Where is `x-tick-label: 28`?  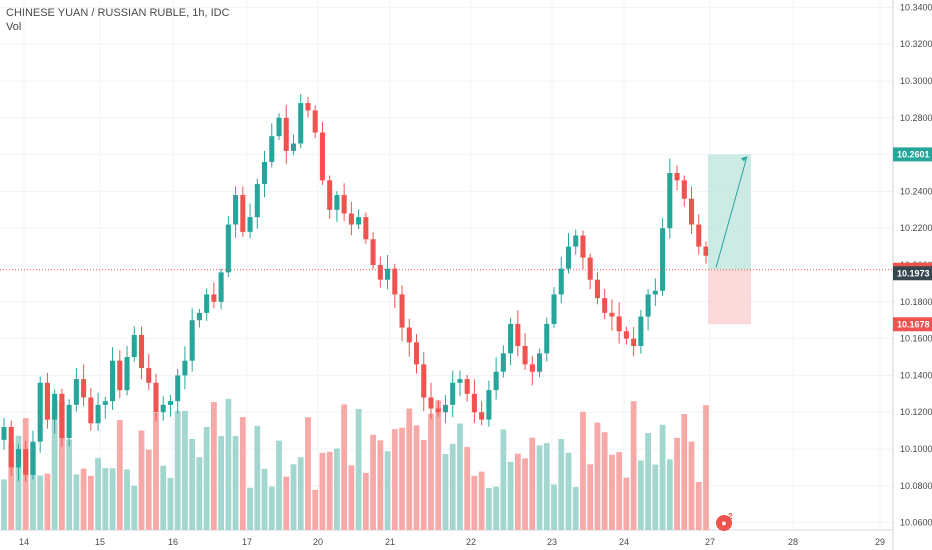 x-tick-label: 28 is located at coordinates (793, 542).